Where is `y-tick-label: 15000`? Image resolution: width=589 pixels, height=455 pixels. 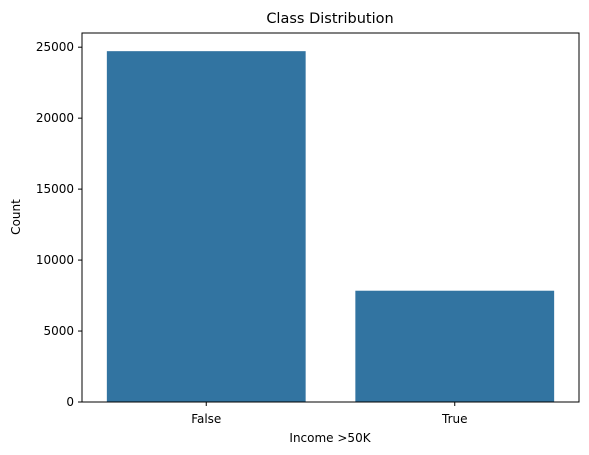
y-tick-label: 15000 is located at coordinates (55, 189).